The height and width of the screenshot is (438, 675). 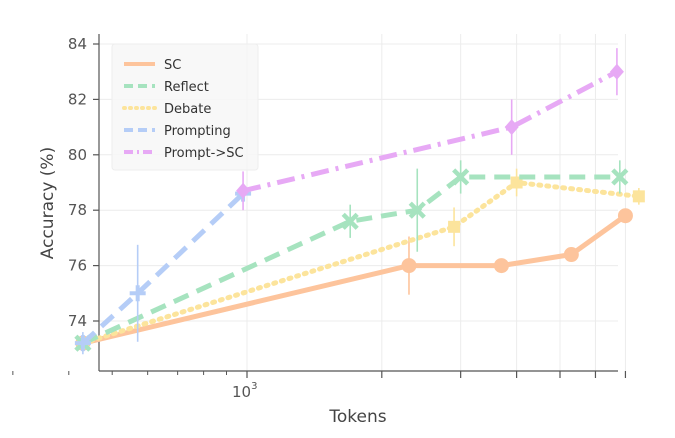 What do you see at coordinates (83, 182) in the screenshot?
I see `y-ticks: 74 76 78 80 82 84` at bounding box center [83, 182].